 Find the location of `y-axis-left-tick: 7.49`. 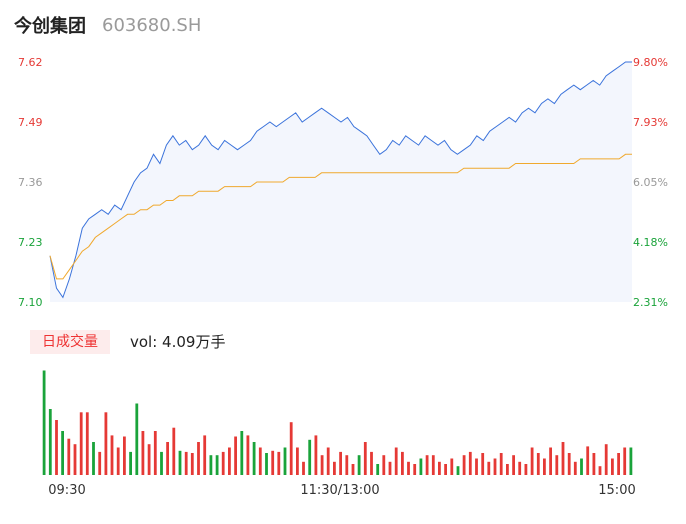

y-axis-left-tick: 7.49 is located at coordinates (30, 122).